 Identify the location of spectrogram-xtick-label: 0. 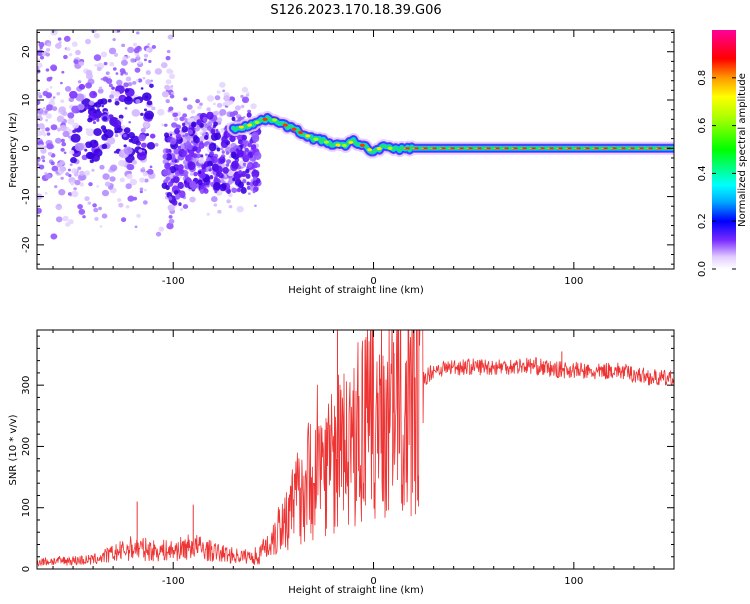
(373, 281).